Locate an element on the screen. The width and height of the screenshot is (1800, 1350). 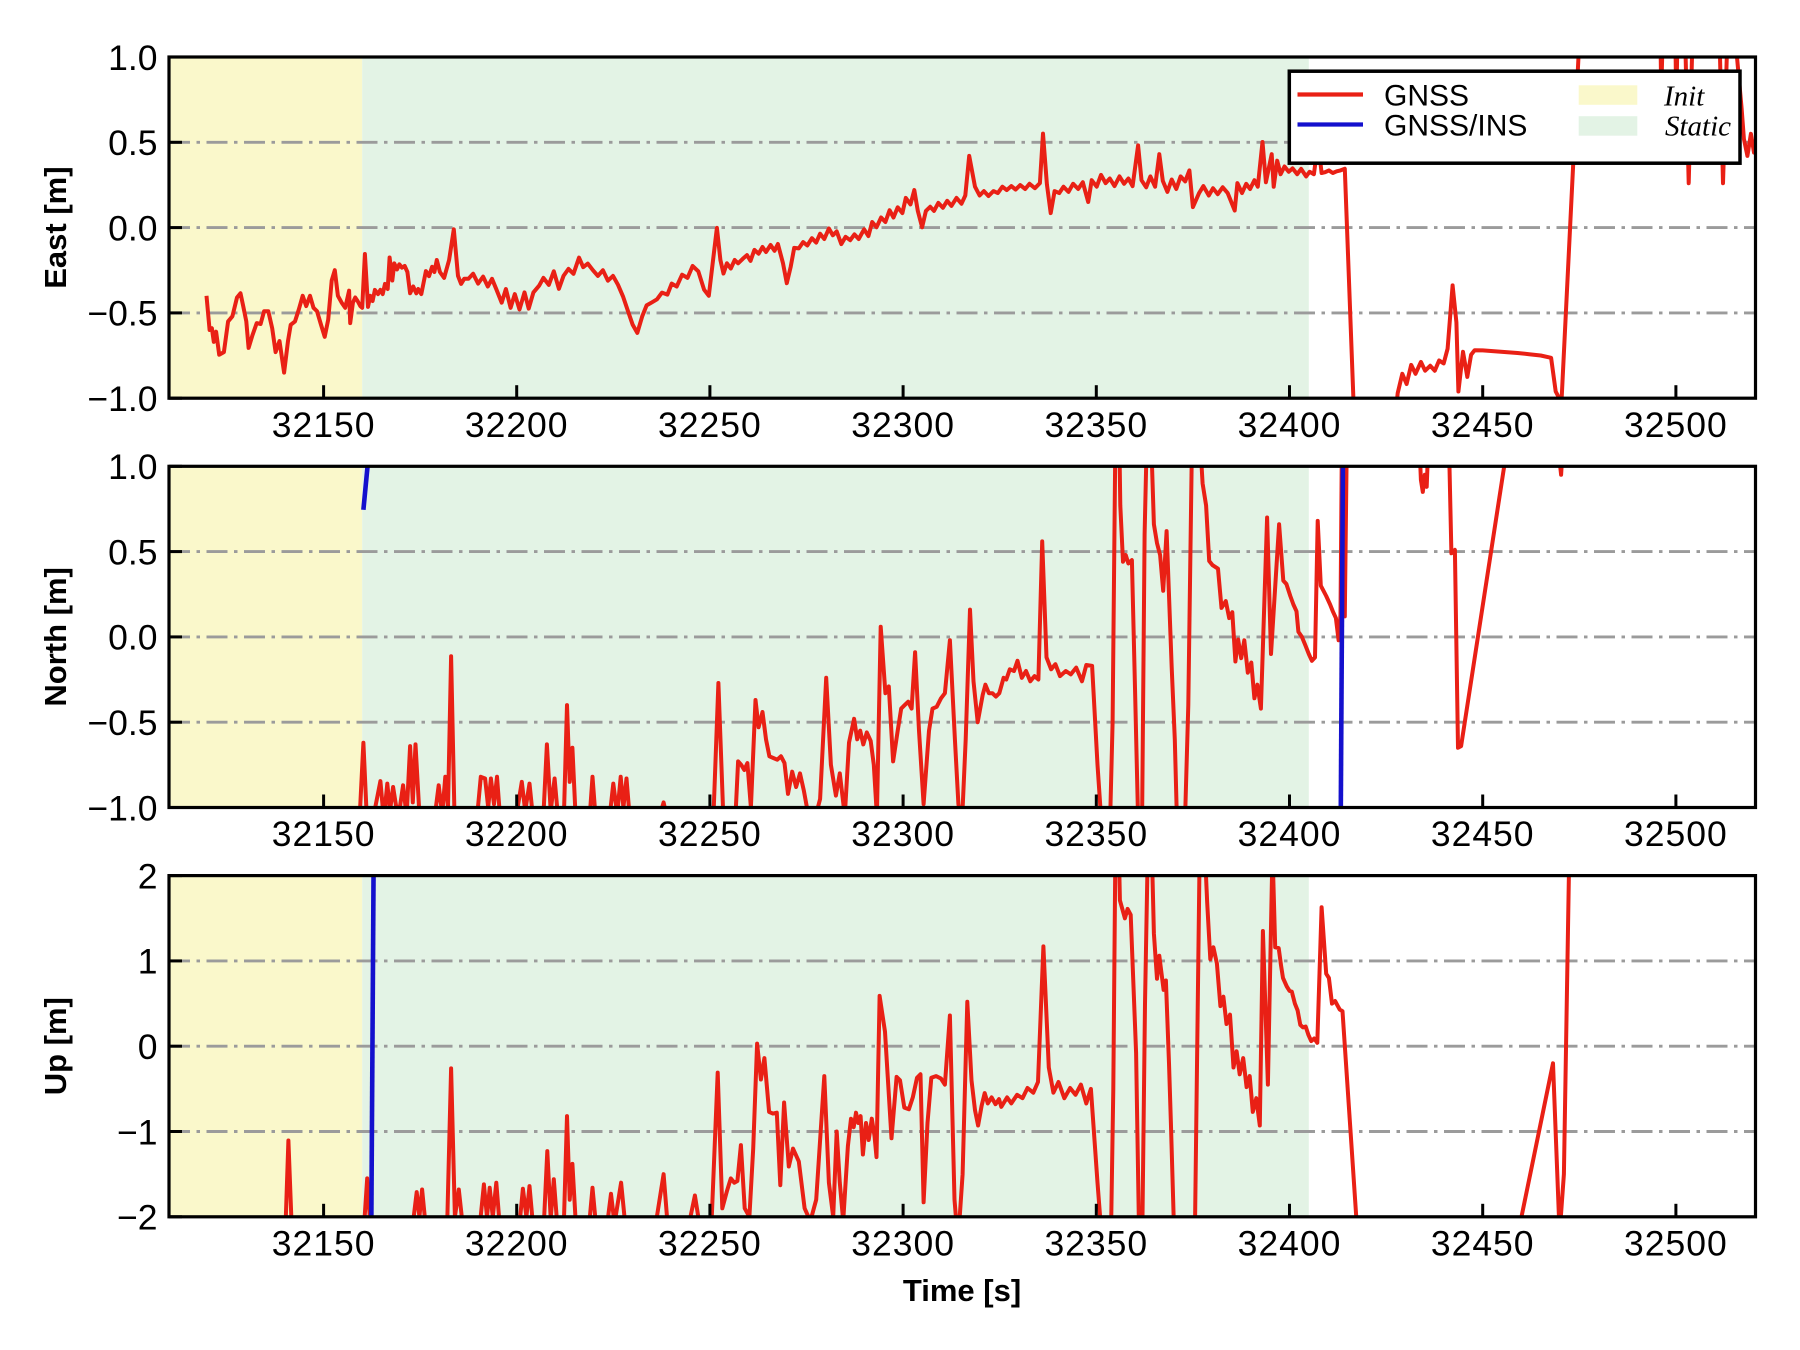
svg-text: North [m] is located at coordinates (55, 636).